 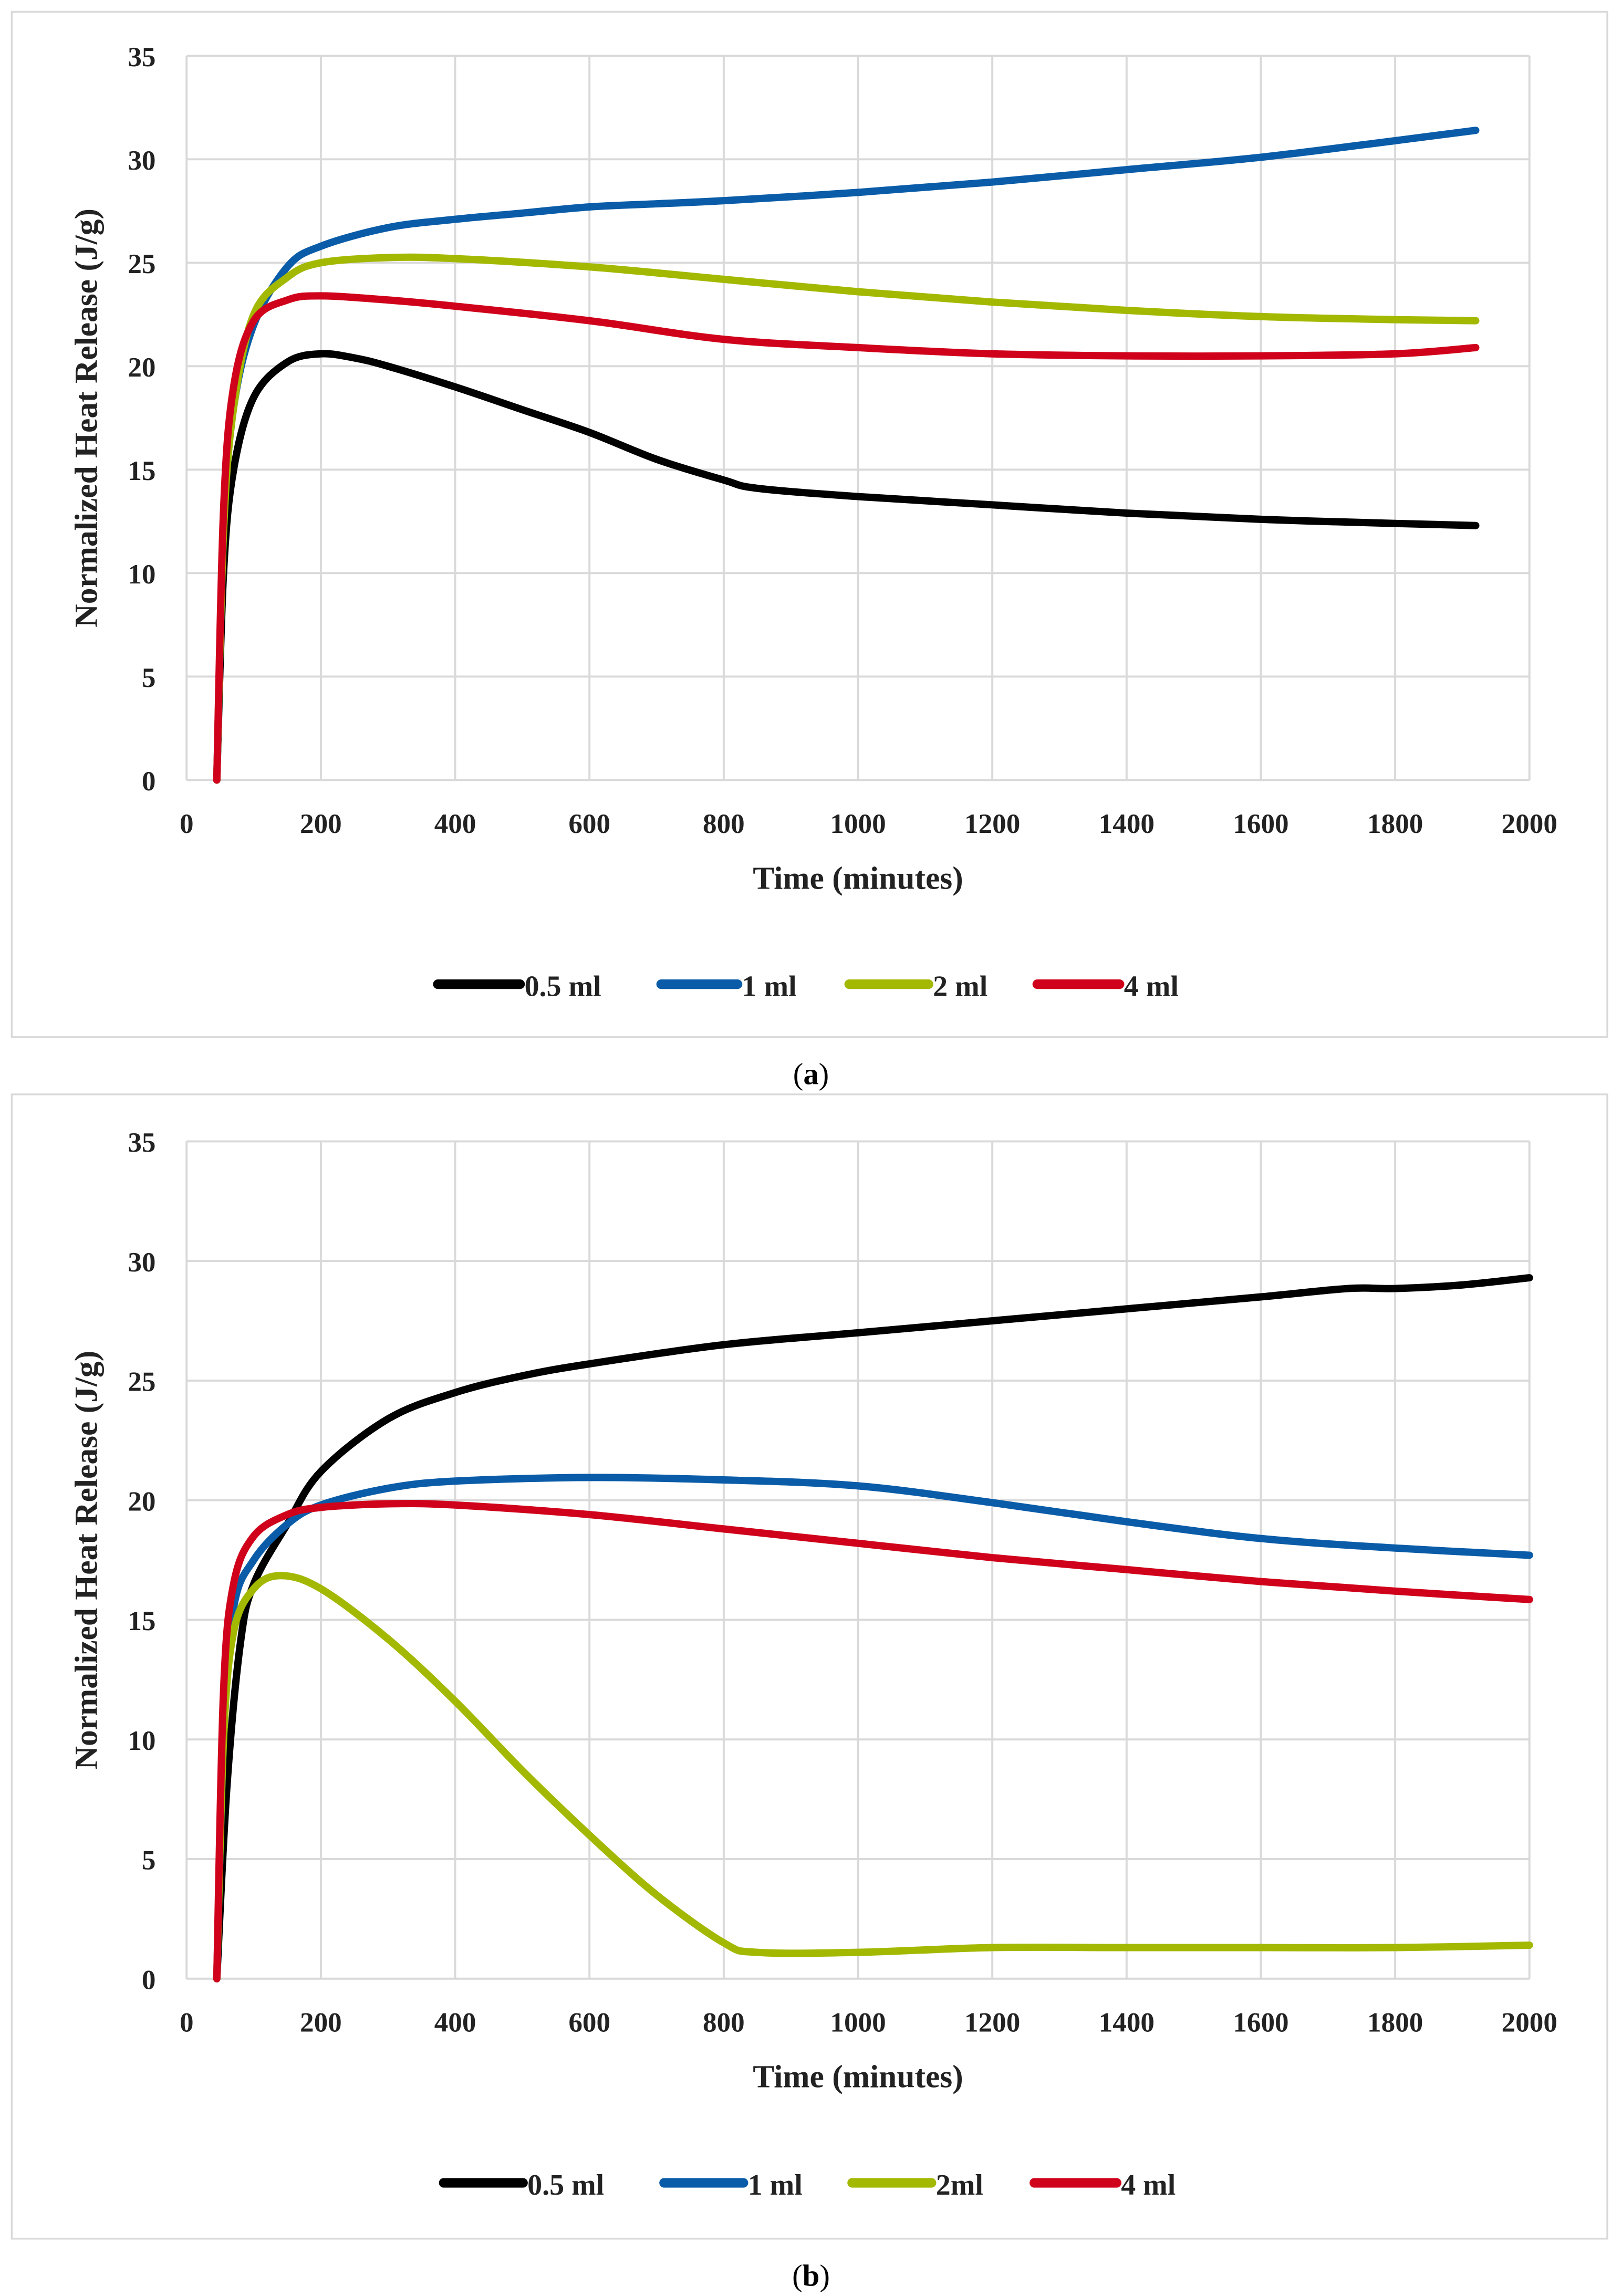 I want to click on legend-label: 2 ml, so click(x=960, y=986).